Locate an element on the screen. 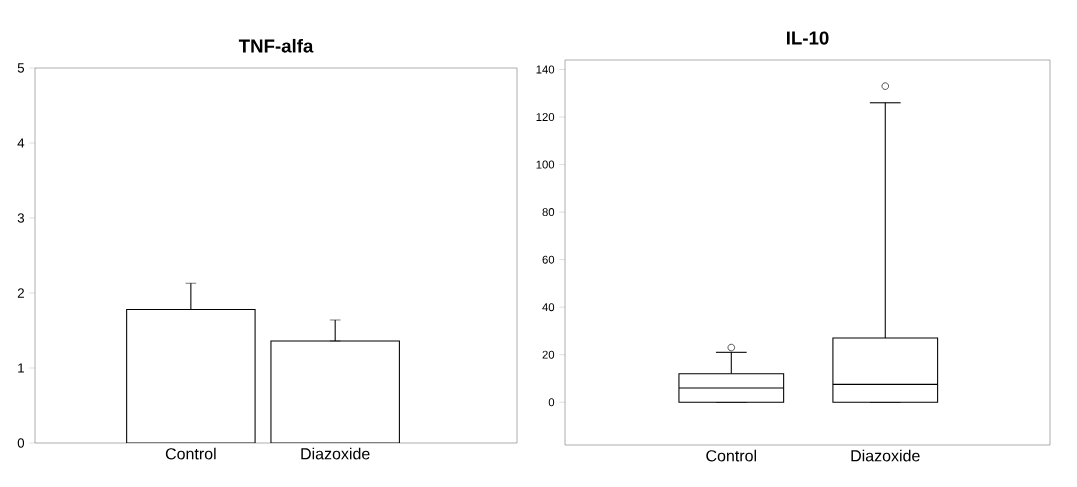  y-tick-label: 3 is located at coordinates (21, 218).